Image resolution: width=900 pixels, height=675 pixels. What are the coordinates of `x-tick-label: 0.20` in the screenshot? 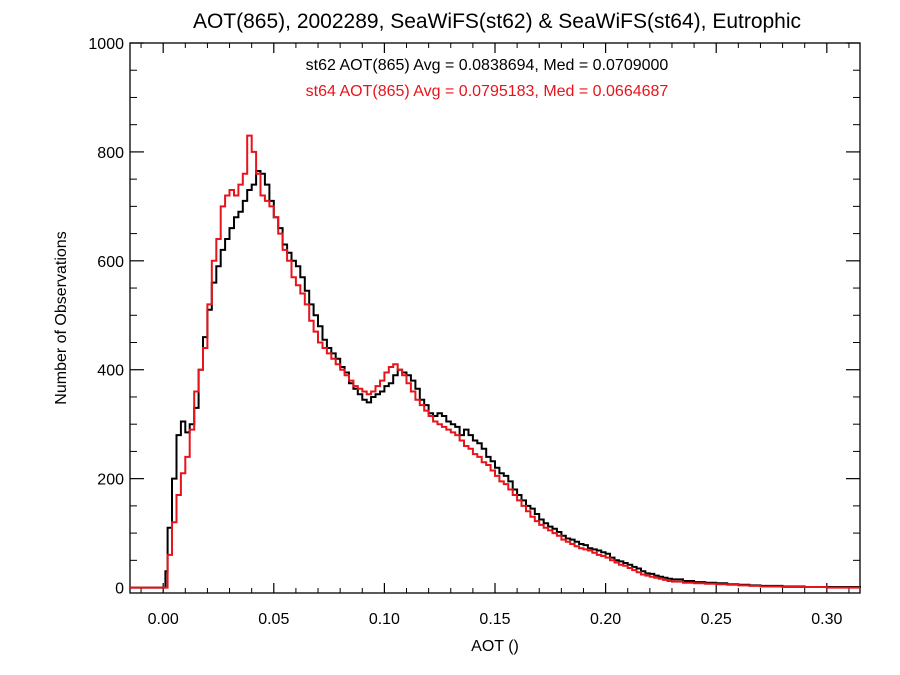 It's located at (605, 619).